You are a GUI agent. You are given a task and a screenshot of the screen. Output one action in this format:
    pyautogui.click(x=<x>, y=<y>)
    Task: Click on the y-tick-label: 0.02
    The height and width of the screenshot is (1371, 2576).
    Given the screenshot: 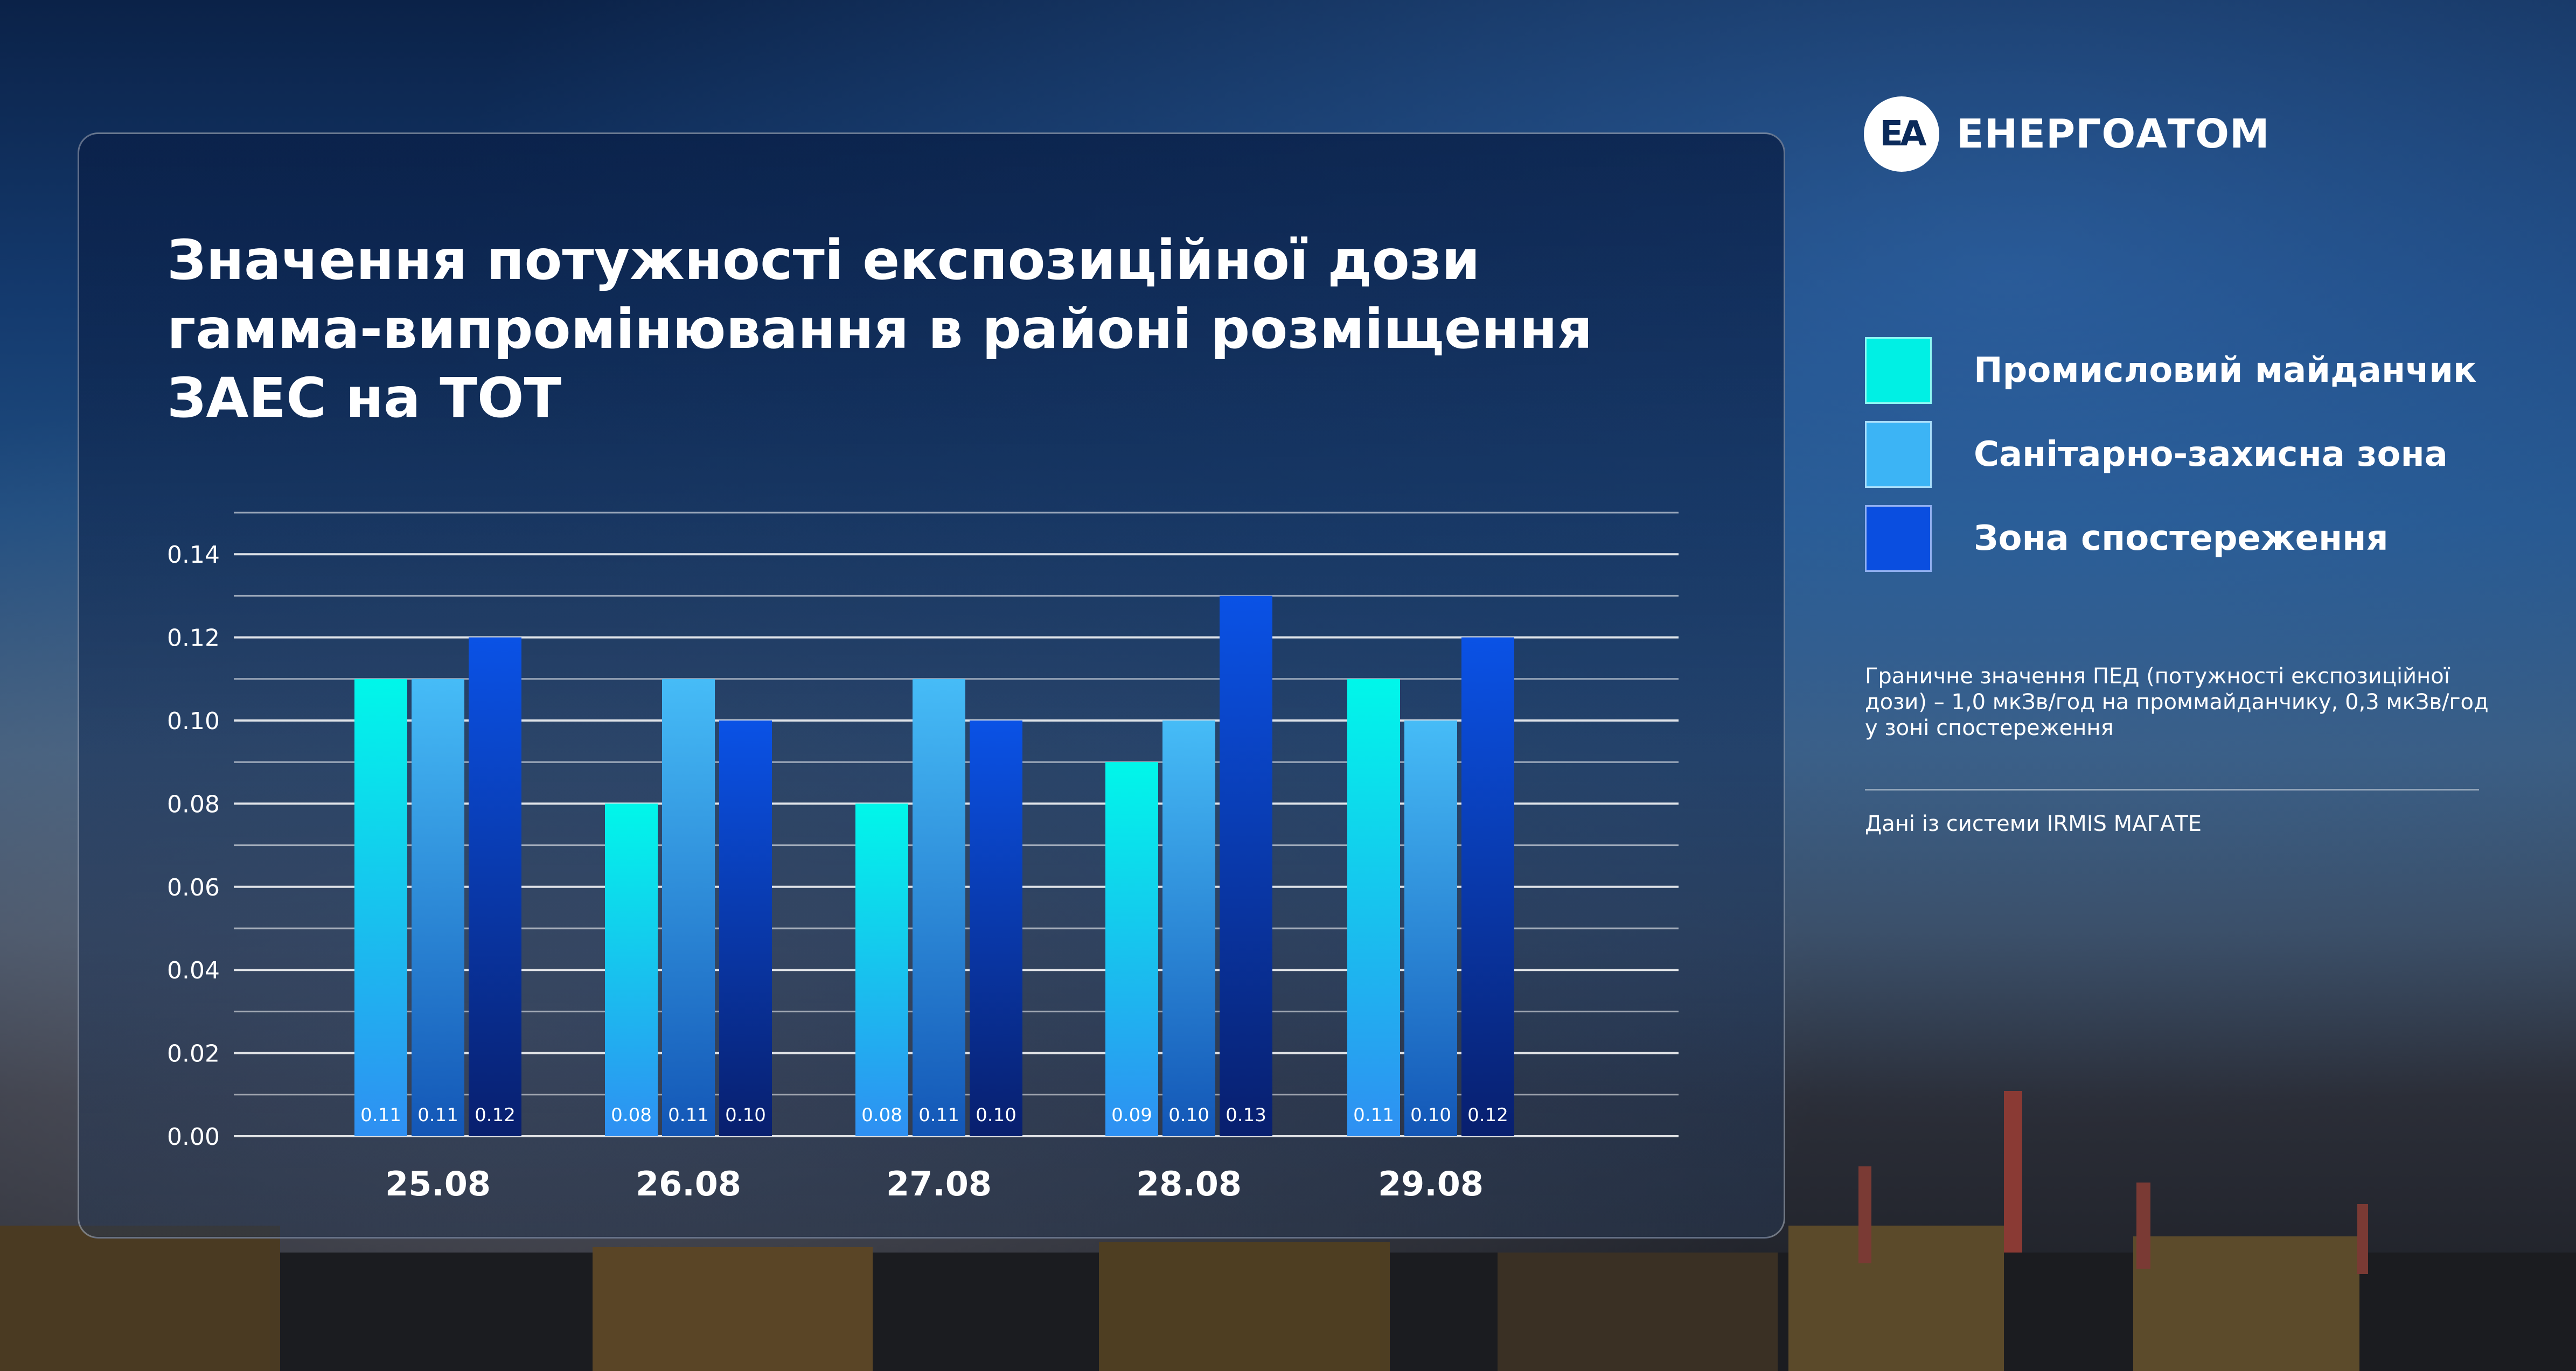 What is the action you would take?
    pyautogui.click(x=194, y=1054)
    